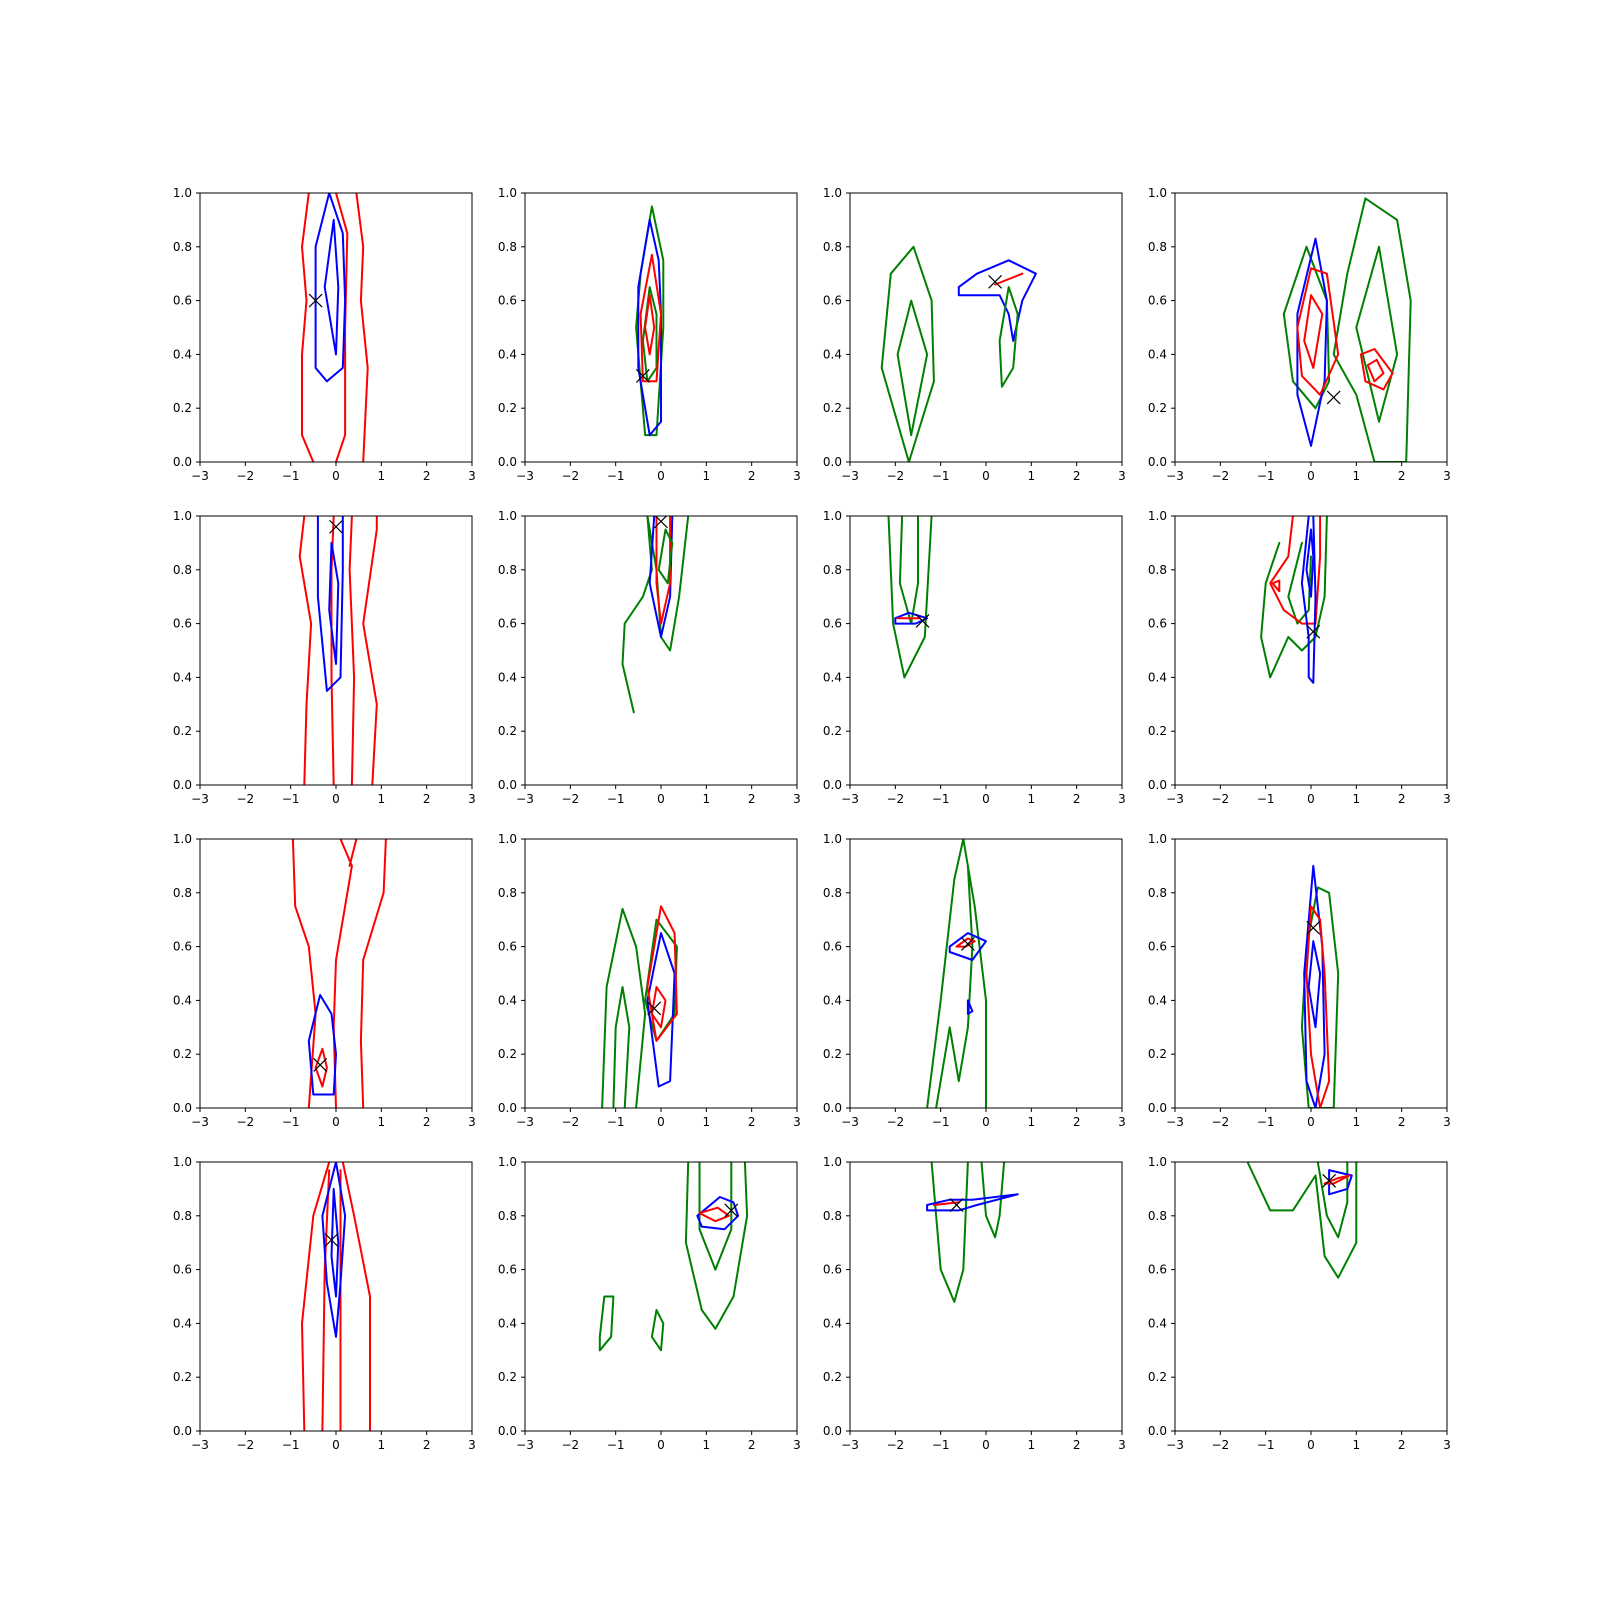 The width and height of the screenshot is (1600, 1600). Describe the element at coordinates (974, 657) in the screenshot. I see `subplot-r2-c3: −3 −2 −1 0 1 2 3 0.0 0.2 0.4 0.6 0.8 1.0` at that location.